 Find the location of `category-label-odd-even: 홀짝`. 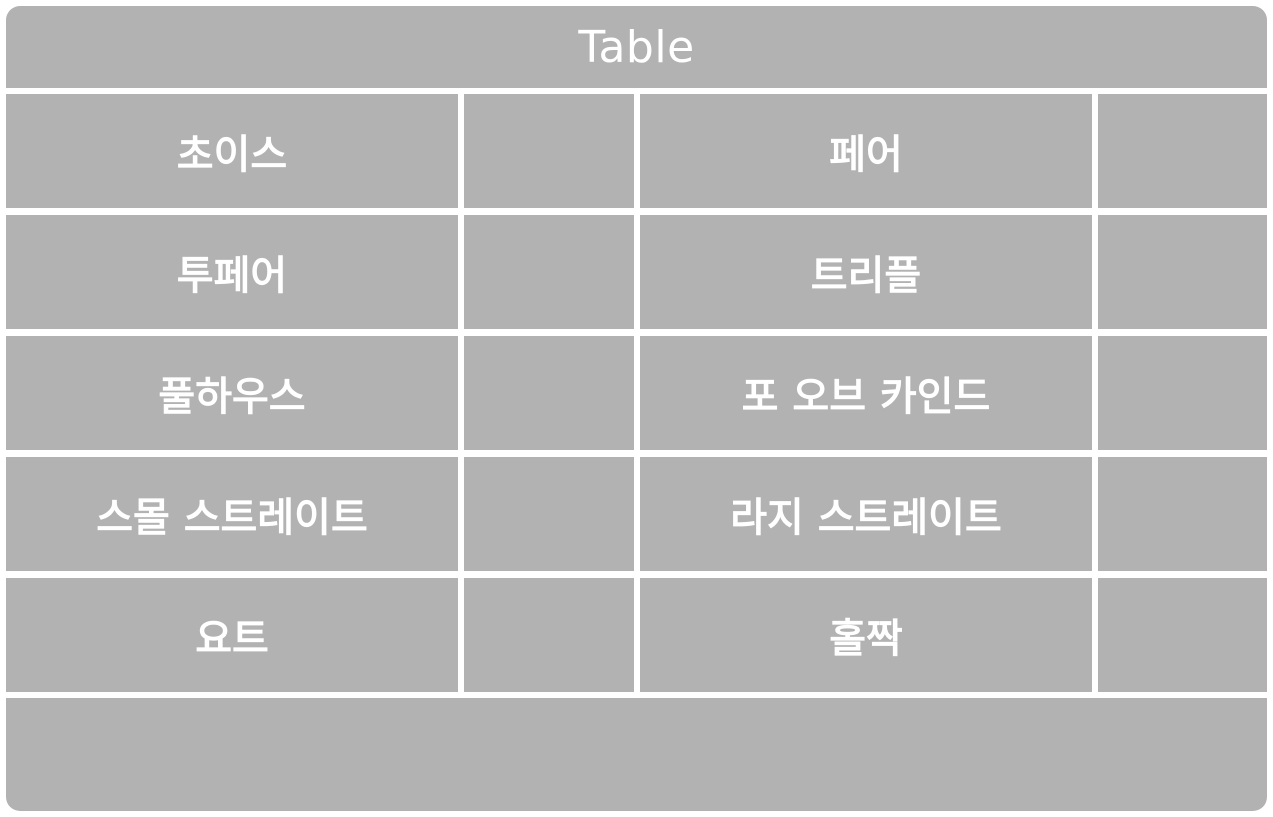

category-label-odd-even: 홀짝 is located at coordinates (866, 635).